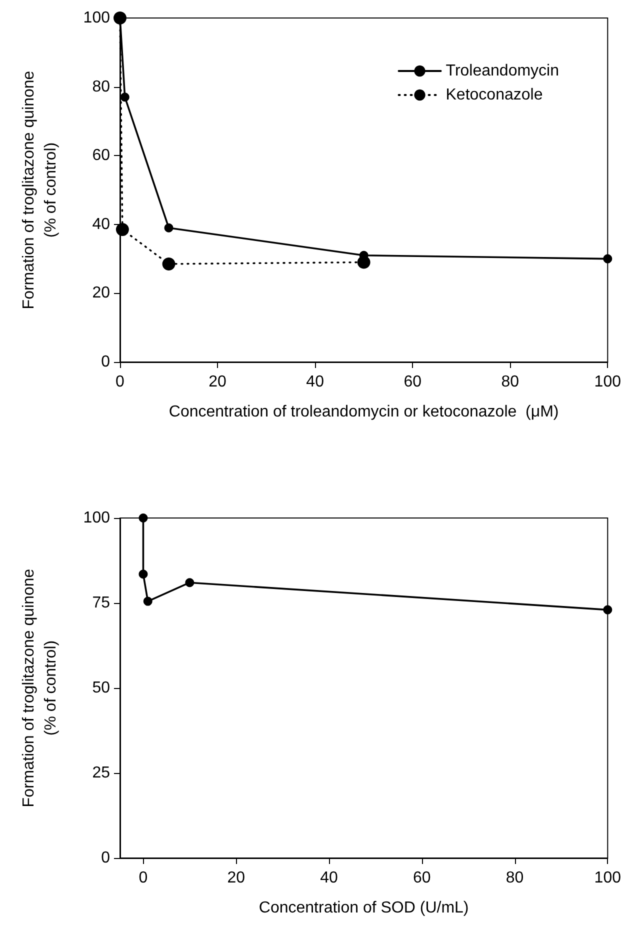  Describe the element at coordinates (363, 412) in the screenshot. I see `x-axis-title: Concentration of troleandomycin or ketoconazole (μM)` at that location.